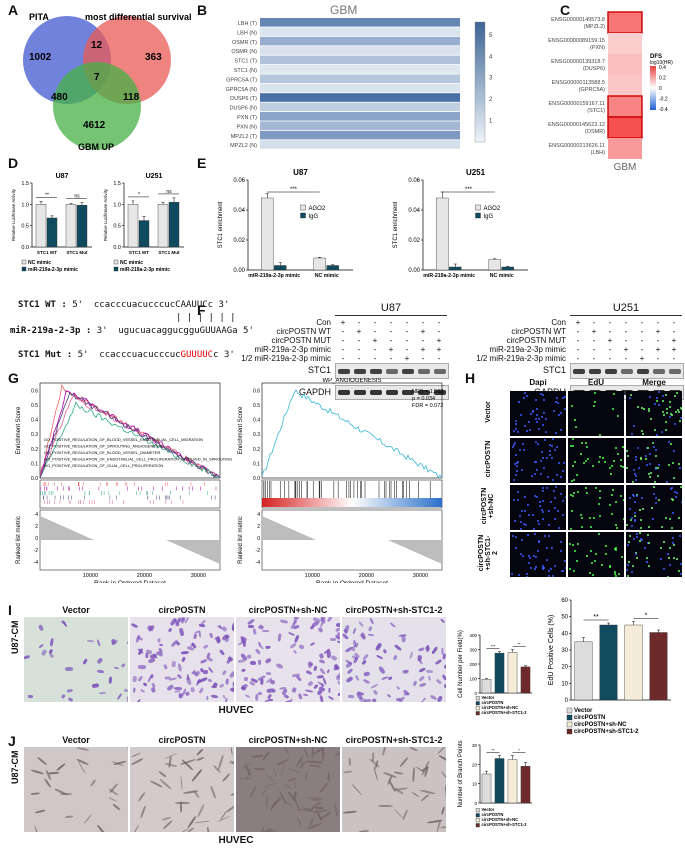 This screenshot has height=855, width=685. Describe the element at coordinates (596, 382) in the screenshot. I see `edu-col-header: EdU` at that location.